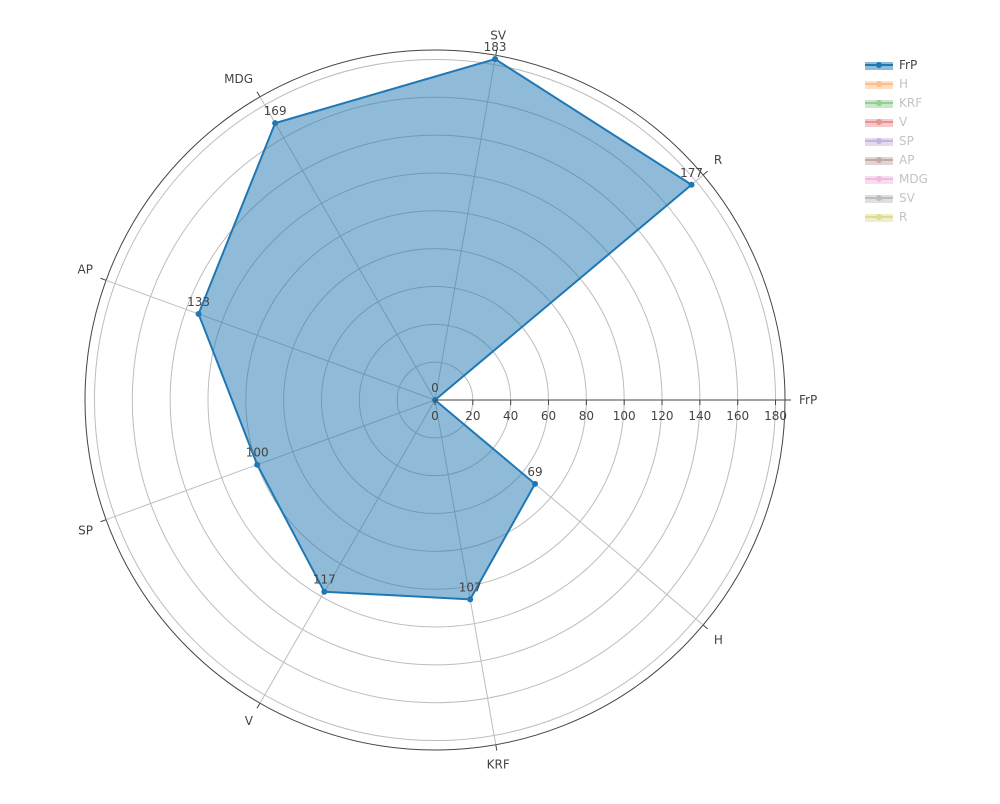 Image resolution: width=1000 pixels, height=804 pixels. I want to click on radial-tick-label-120: 120, so click(662, 416).